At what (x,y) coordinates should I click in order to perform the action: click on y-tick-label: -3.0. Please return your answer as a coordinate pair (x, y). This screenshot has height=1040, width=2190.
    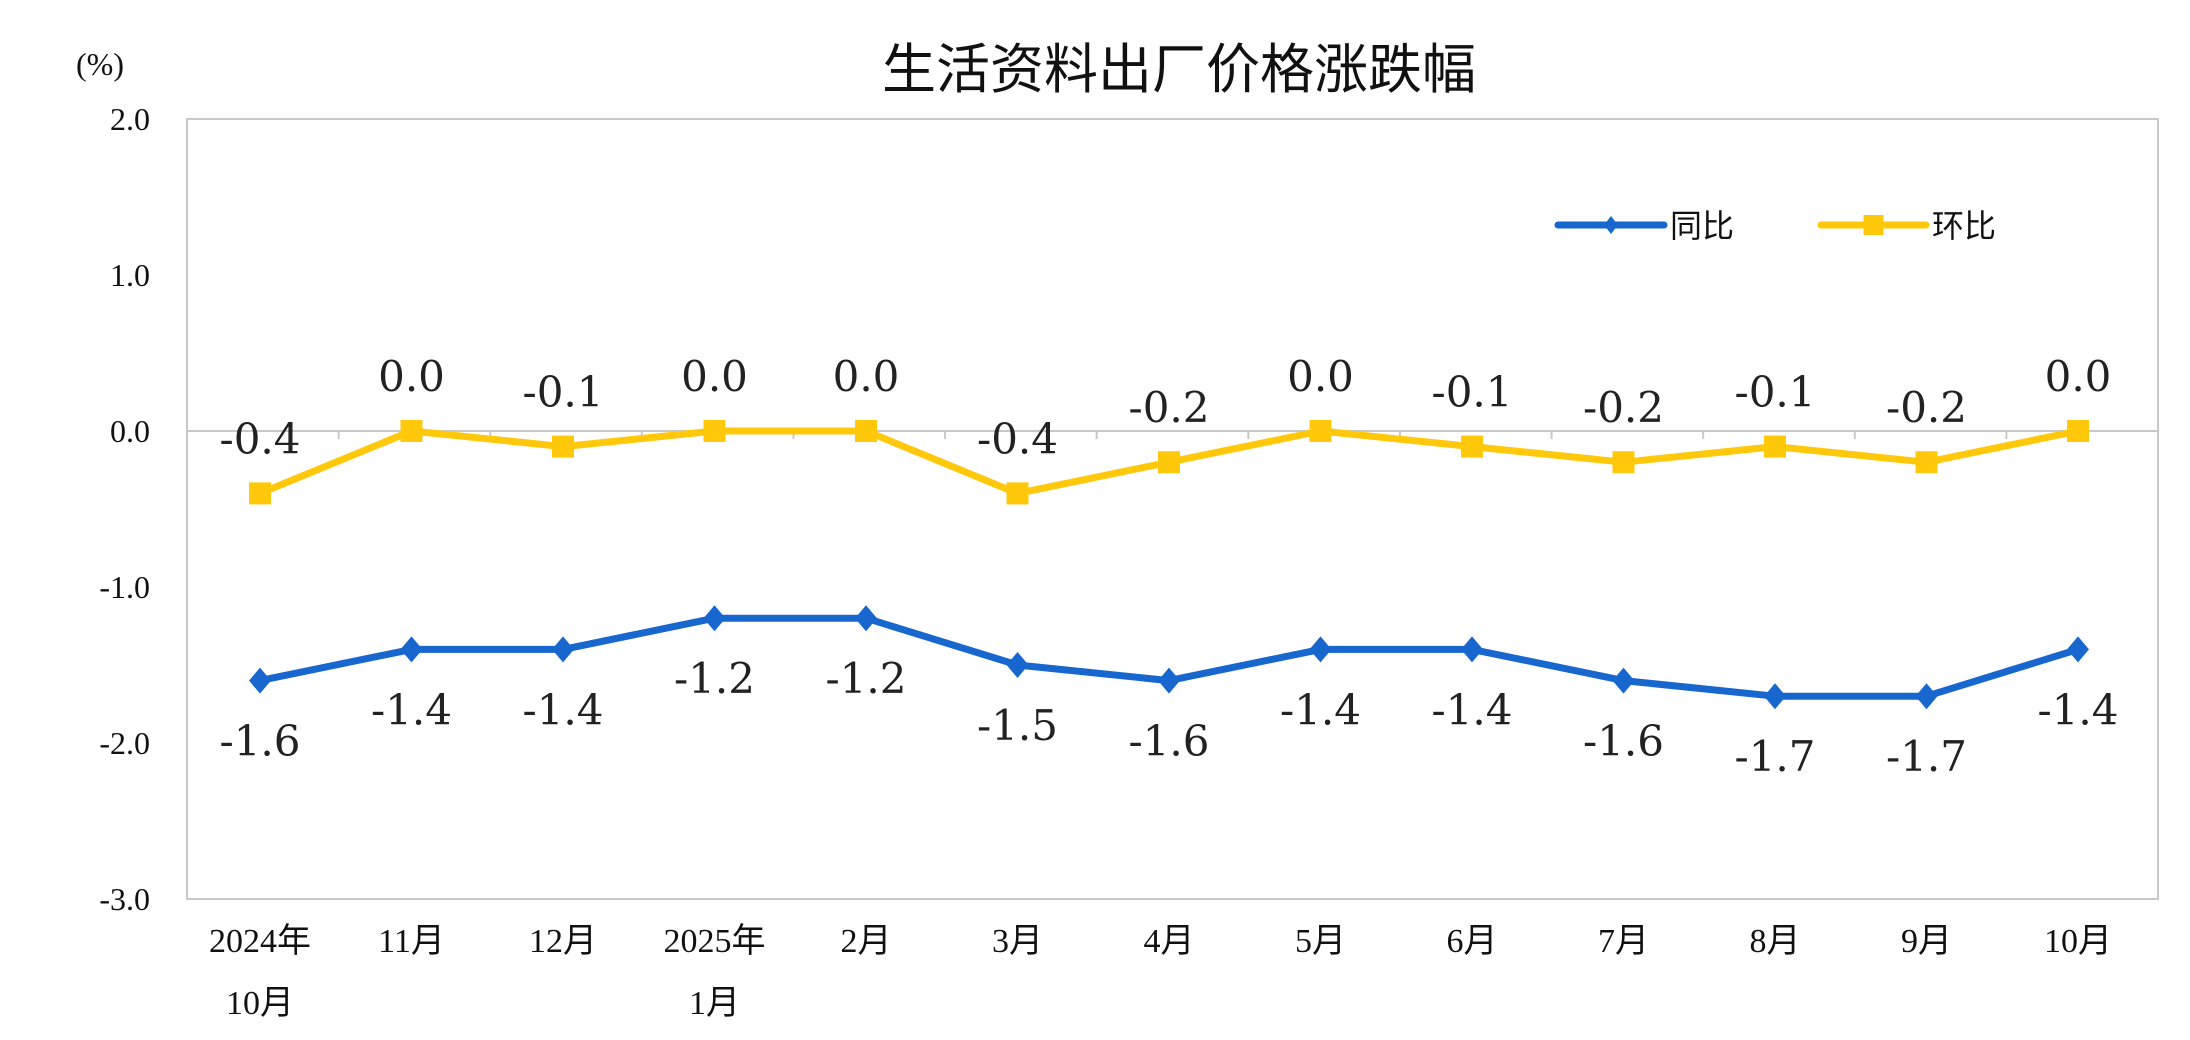
    Looking at the image, I should click on (124, 899).